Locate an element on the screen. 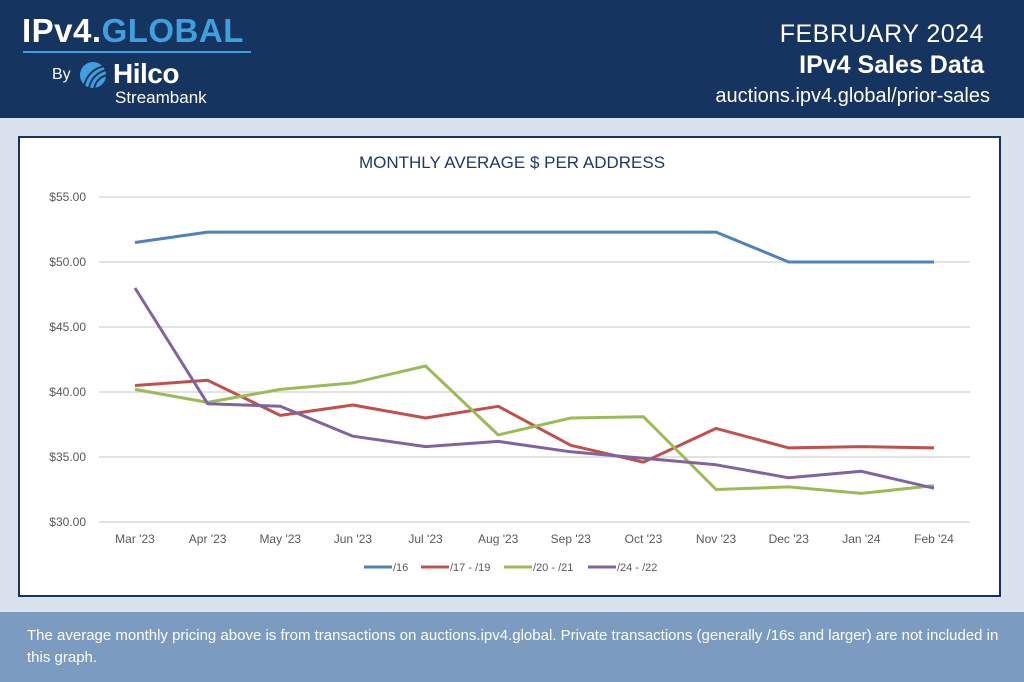 This screenshot has height=682, width=1024. y-tick-label: $45.00 is located at coordinates (67, 327).